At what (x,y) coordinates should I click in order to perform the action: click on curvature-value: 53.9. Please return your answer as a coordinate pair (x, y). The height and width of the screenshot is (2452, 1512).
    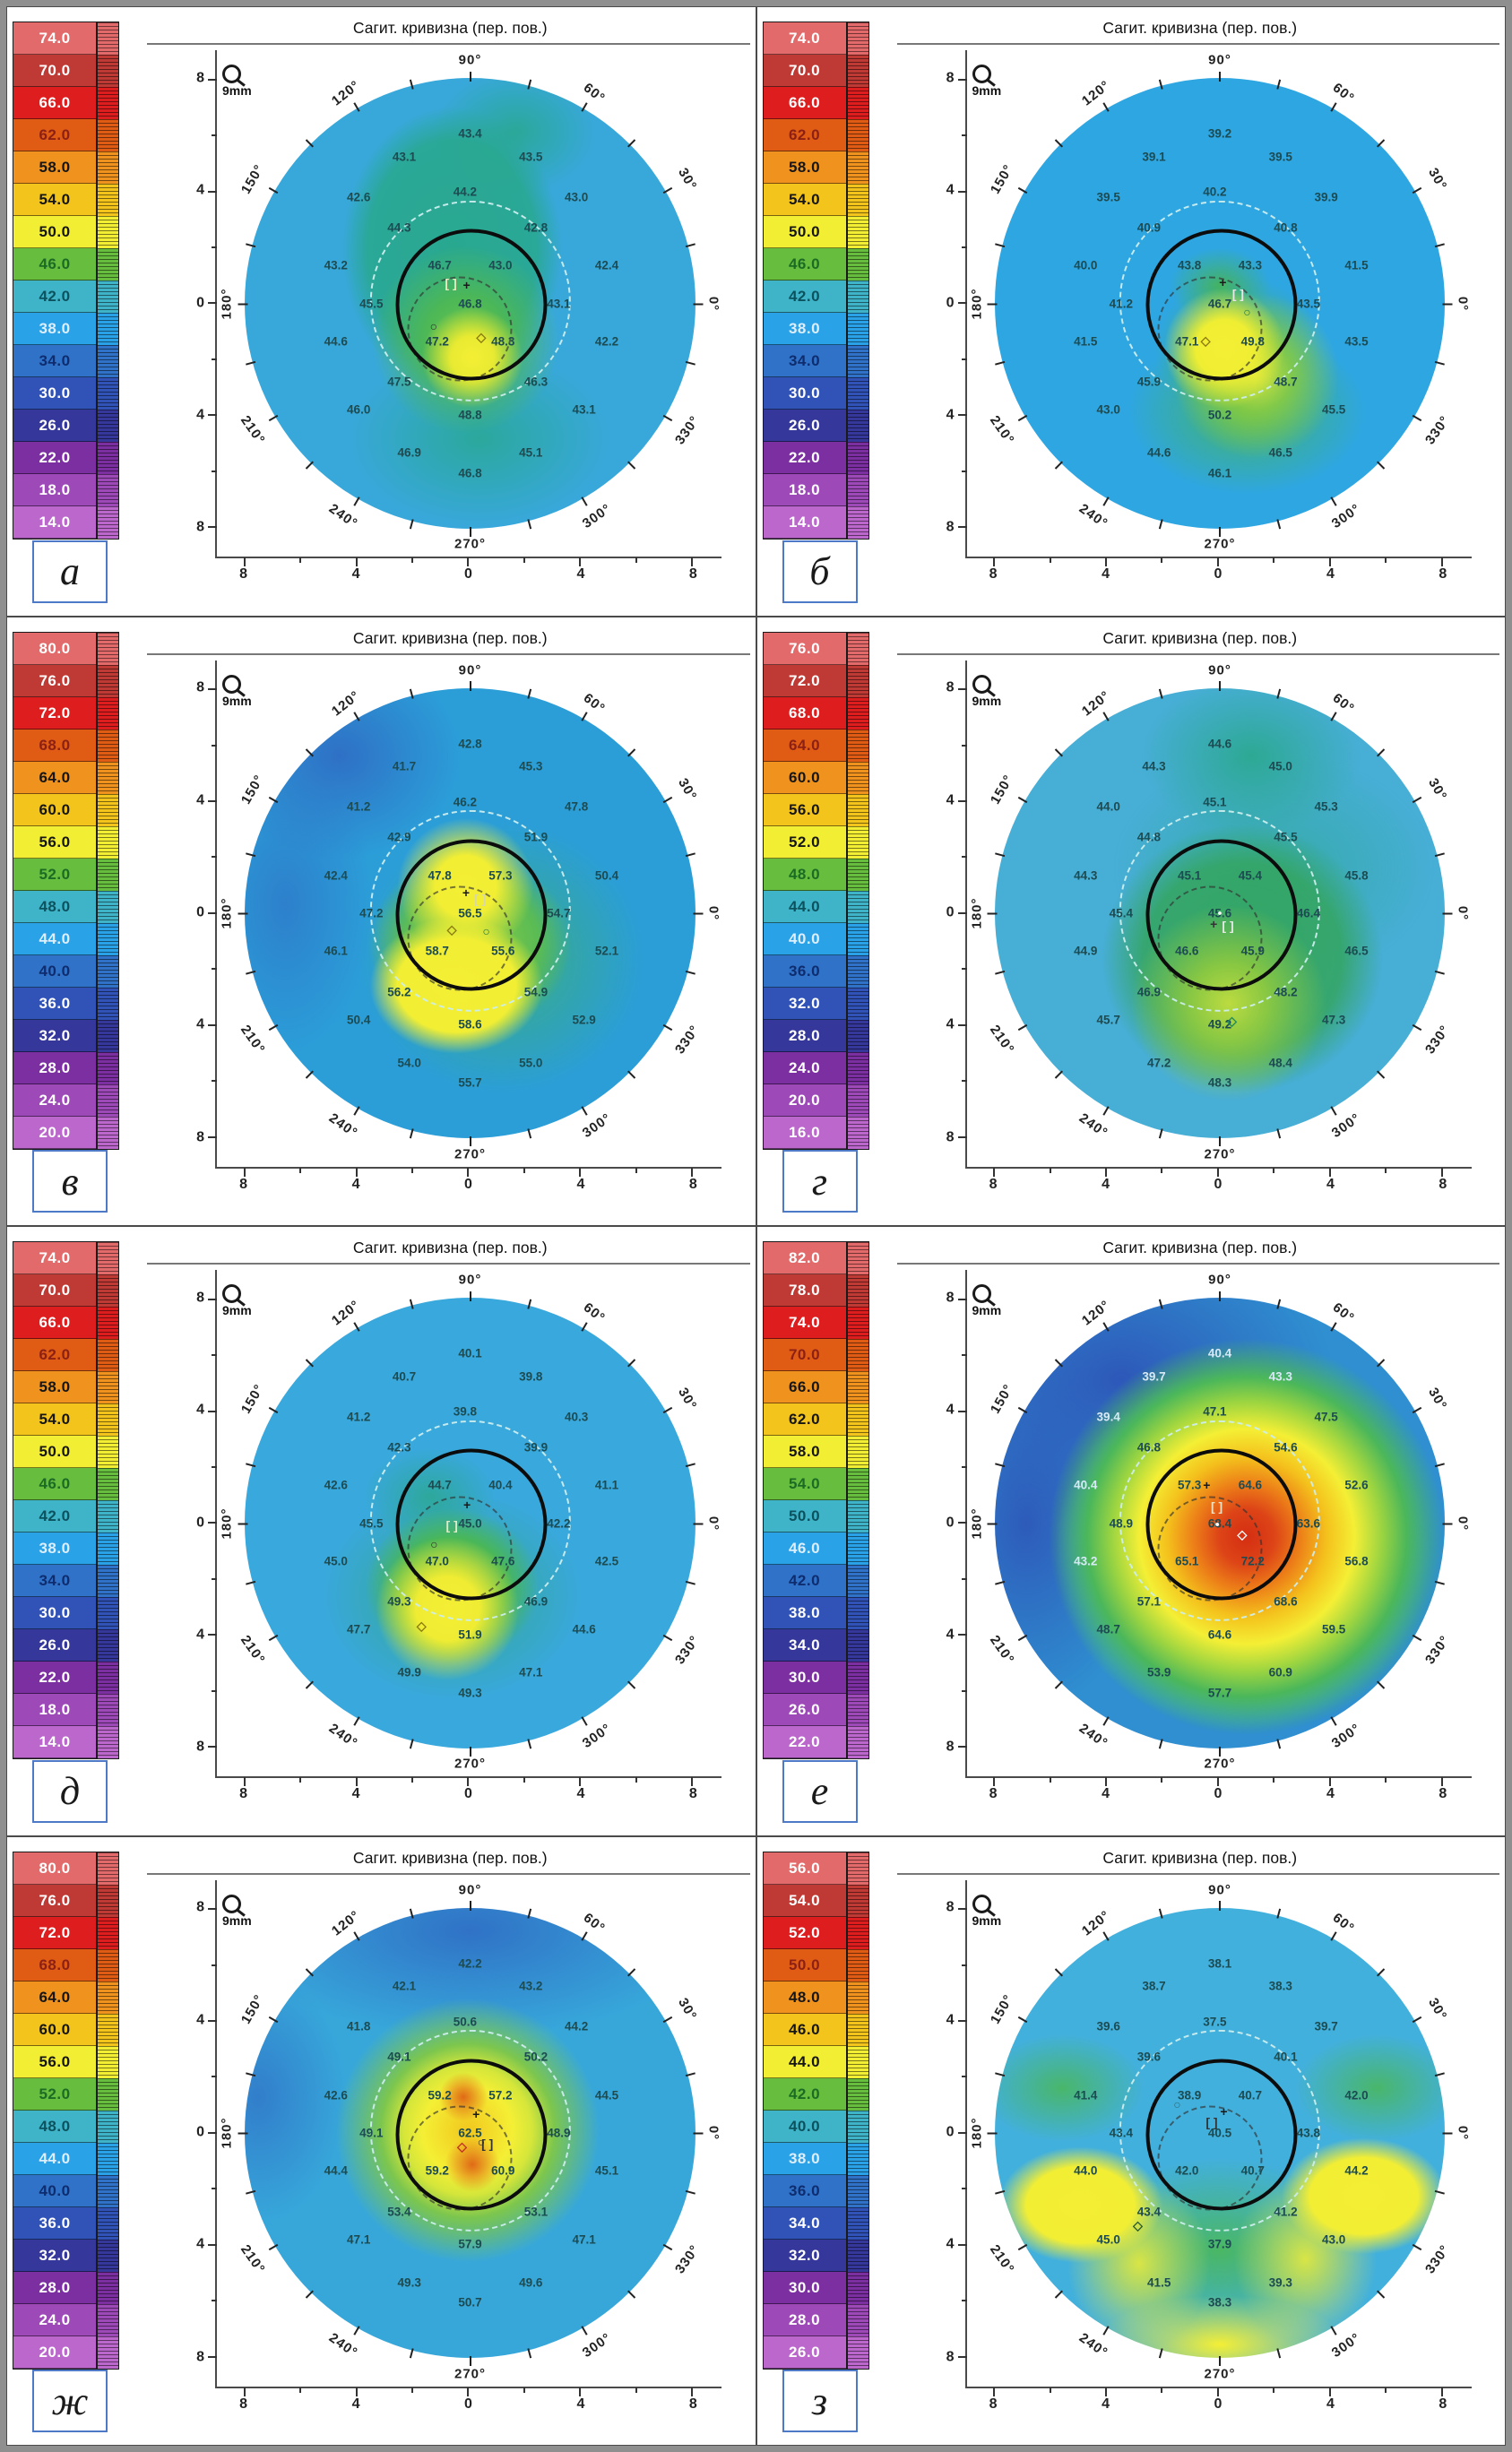
    Looking at the image, I should click on (1159, 1672).